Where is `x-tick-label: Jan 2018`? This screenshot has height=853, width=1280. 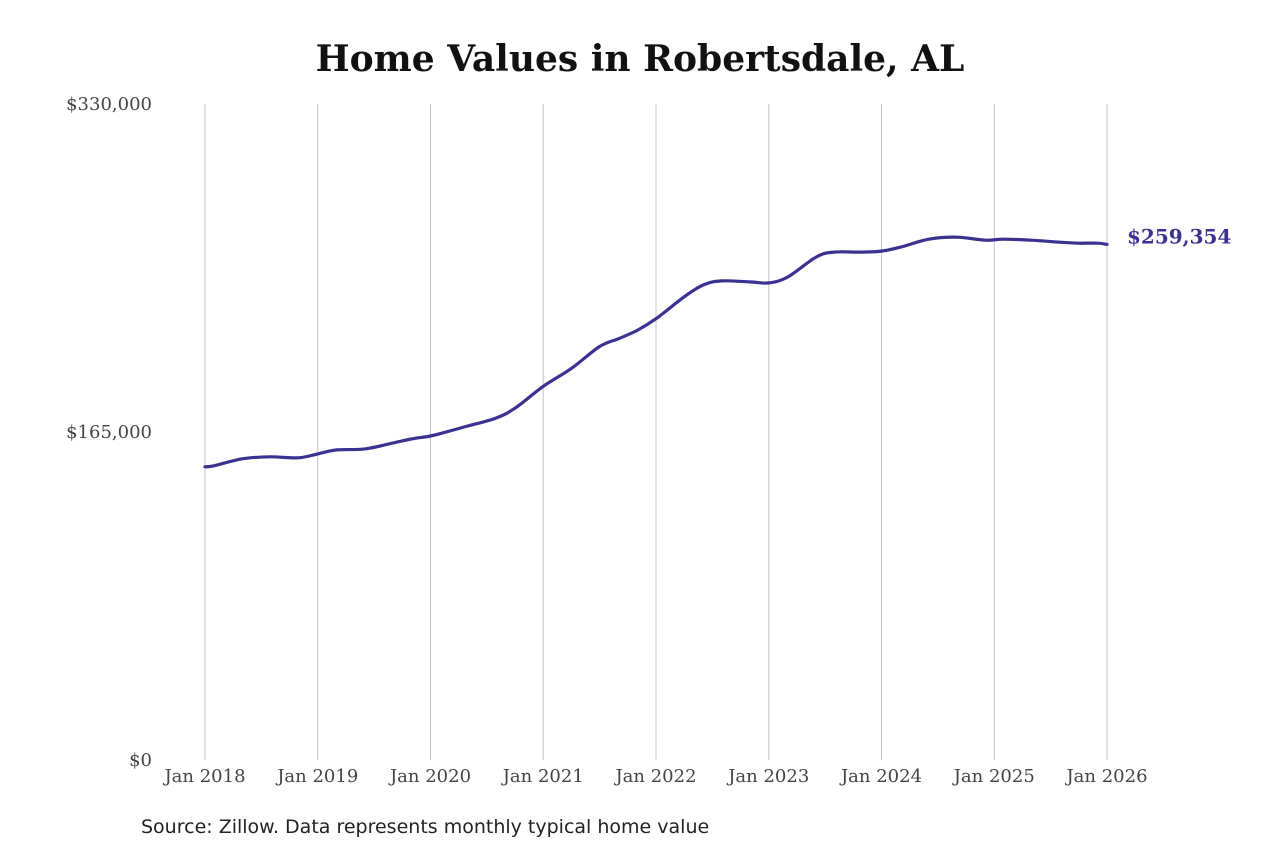
x-tick-label: Jan 2018 is located at coordinates (203, 776).